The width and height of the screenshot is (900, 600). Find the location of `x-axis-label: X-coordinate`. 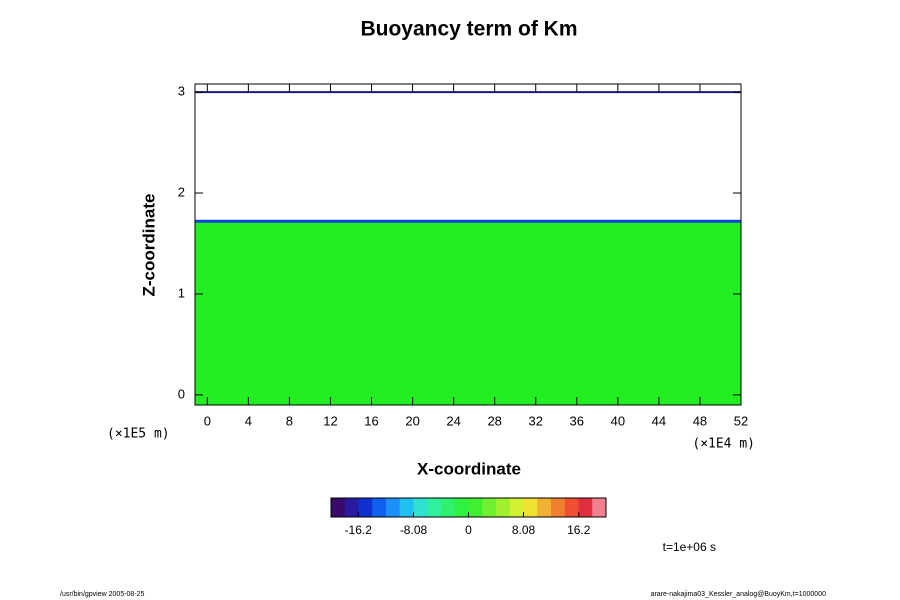

x-axis-label: X-coordinate is located at coordinates (469, 468).